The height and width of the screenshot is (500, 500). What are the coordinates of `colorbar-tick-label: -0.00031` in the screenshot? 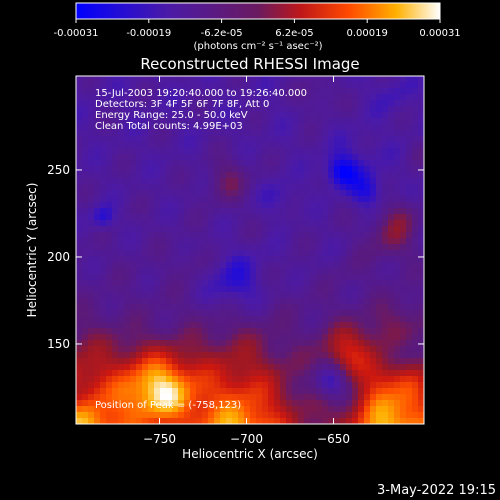 It's located at (76, 33).